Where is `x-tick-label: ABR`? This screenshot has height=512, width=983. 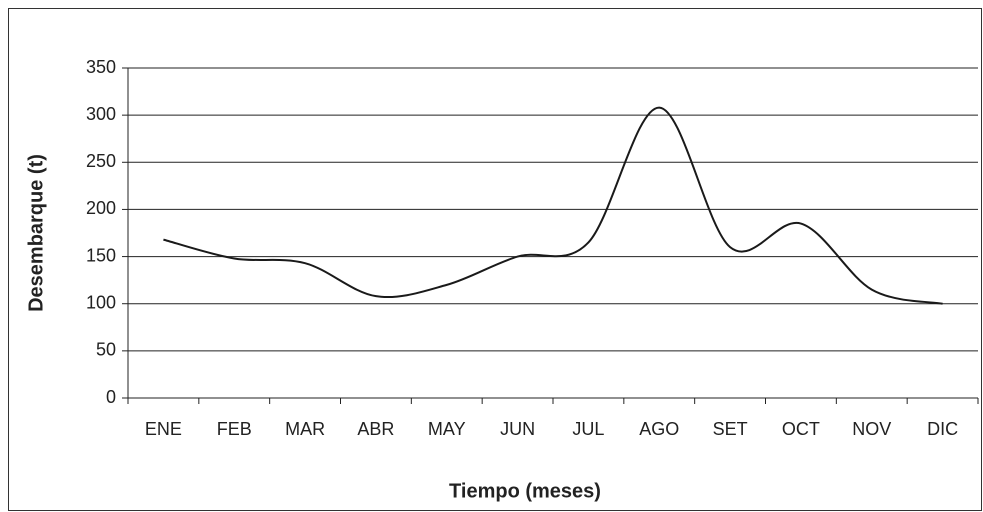 x-tick-label: ABR is located at coordinates (375, 429).